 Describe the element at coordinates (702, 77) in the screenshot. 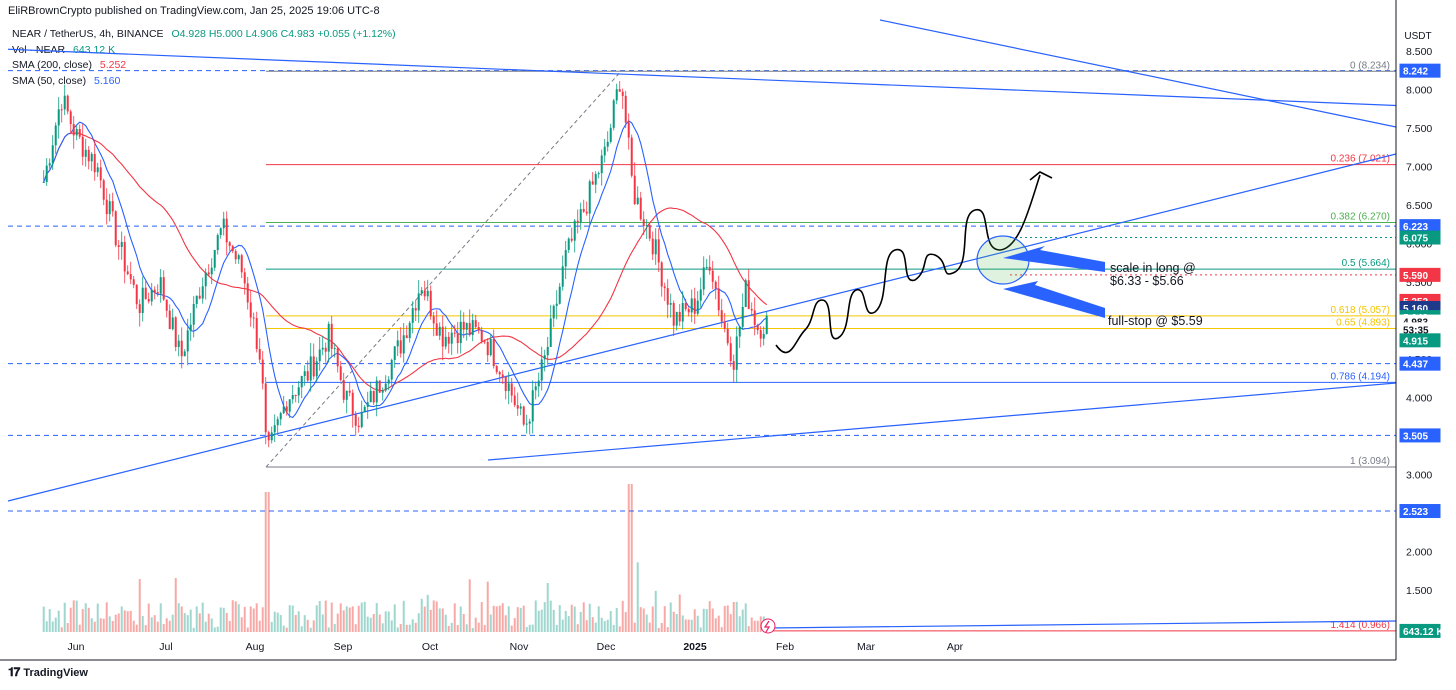

I see `trend-line` at that location.